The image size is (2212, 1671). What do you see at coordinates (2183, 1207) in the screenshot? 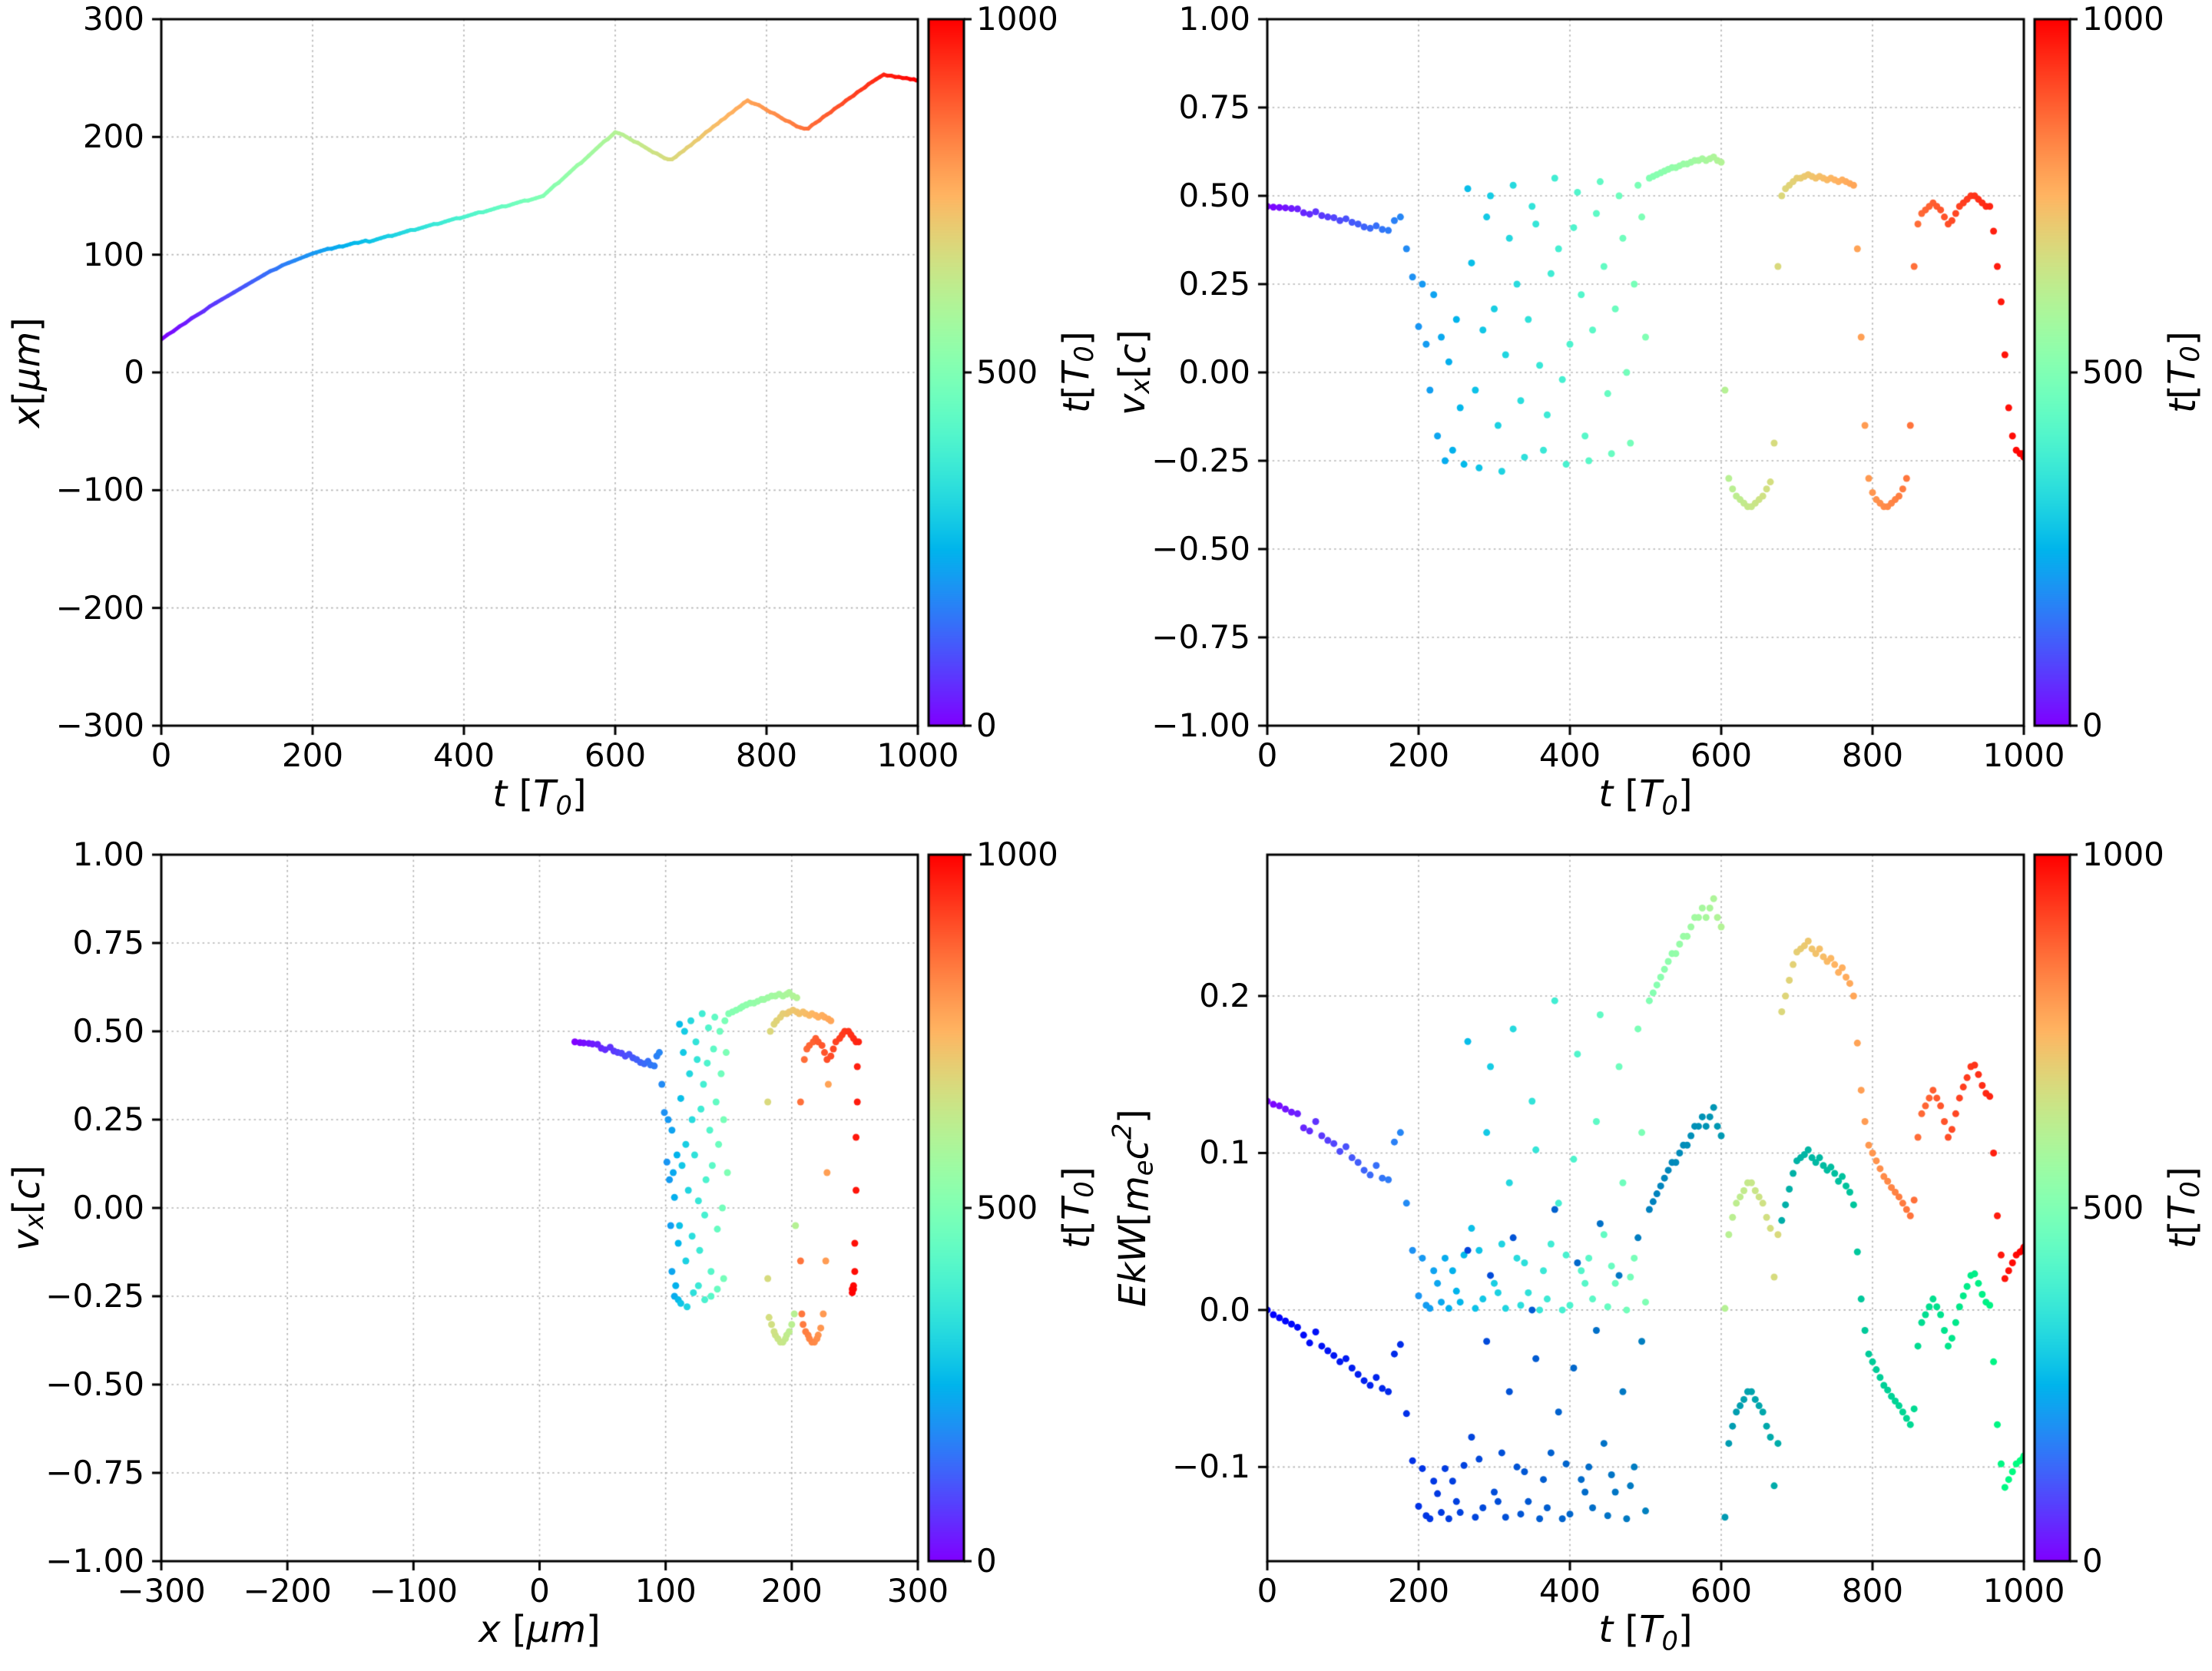
I see `colorbar-label-ekw-vs-t: t [T0]` at bounding box center [2183, 1207].